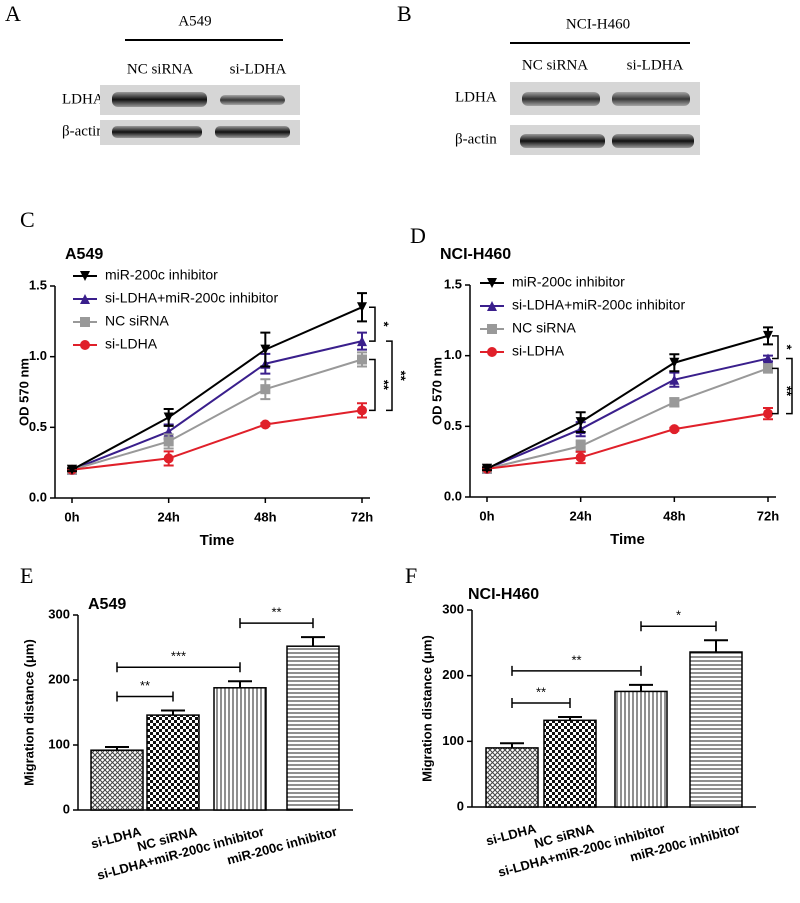 This screenshot has height=903, width=800. What do you see at coordinates (84, 254) in the screenshot?
I see `chart-title: A549` at bounding box center [84, 254].